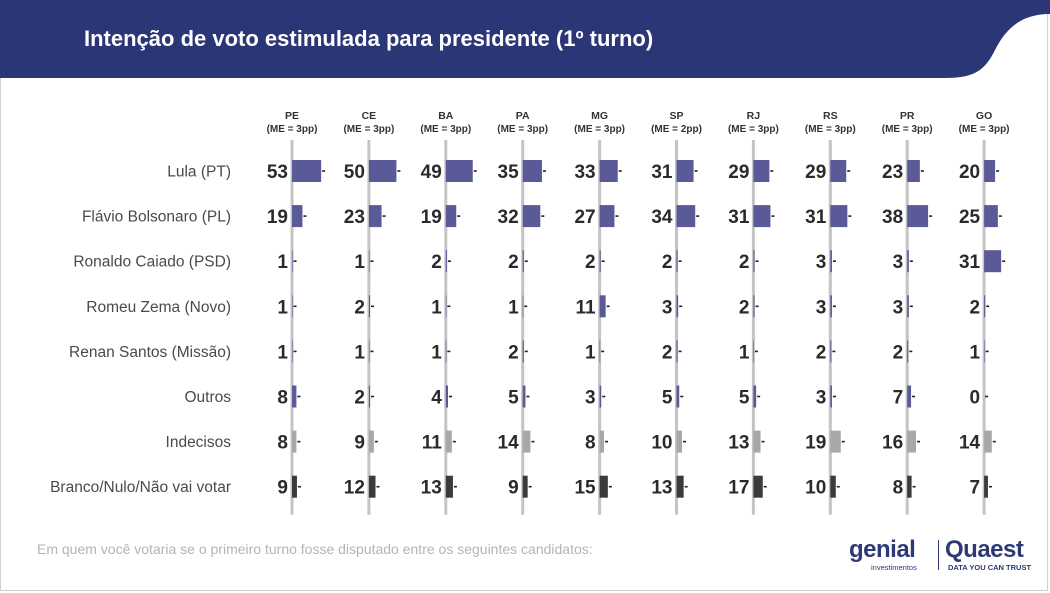 Image resolution: width=1050 pixels, height=593 pixels. I want to click on row-label: Indecisos, so click(199, 442).